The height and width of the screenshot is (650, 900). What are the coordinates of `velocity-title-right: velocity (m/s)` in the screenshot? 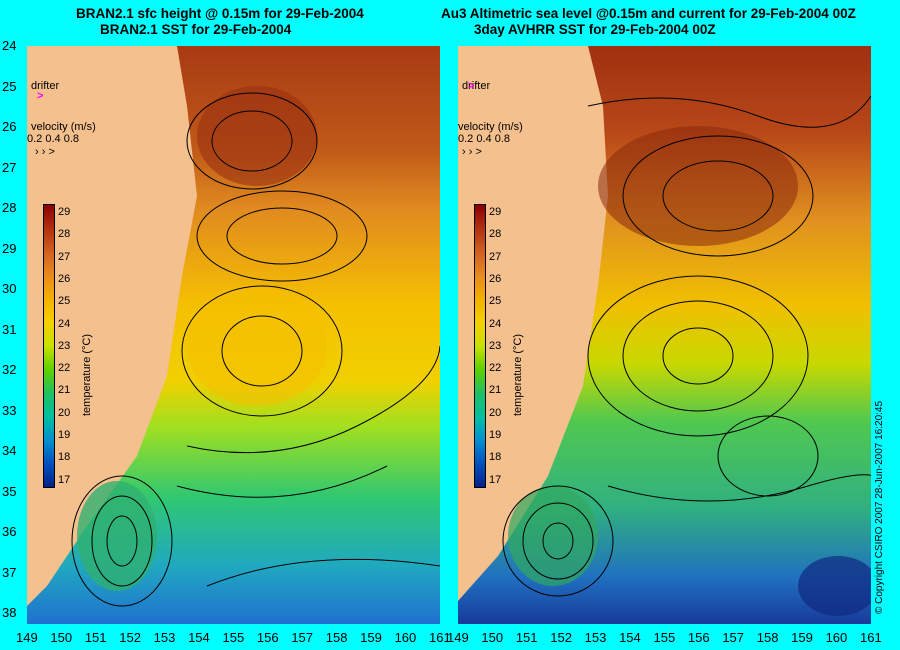 It's located at (490, 127).